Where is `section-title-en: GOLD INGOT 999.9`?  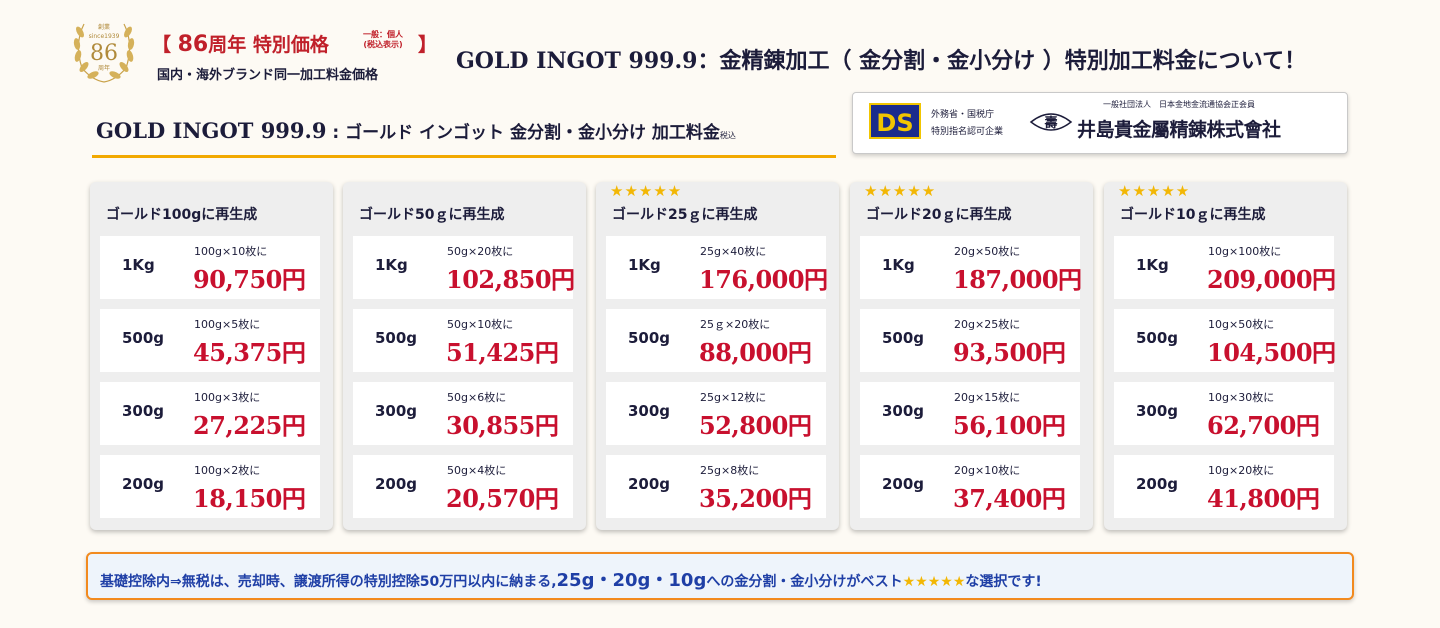 section-title-en: GOLD INGOT 999.9 is located at coordinates (211, 130).